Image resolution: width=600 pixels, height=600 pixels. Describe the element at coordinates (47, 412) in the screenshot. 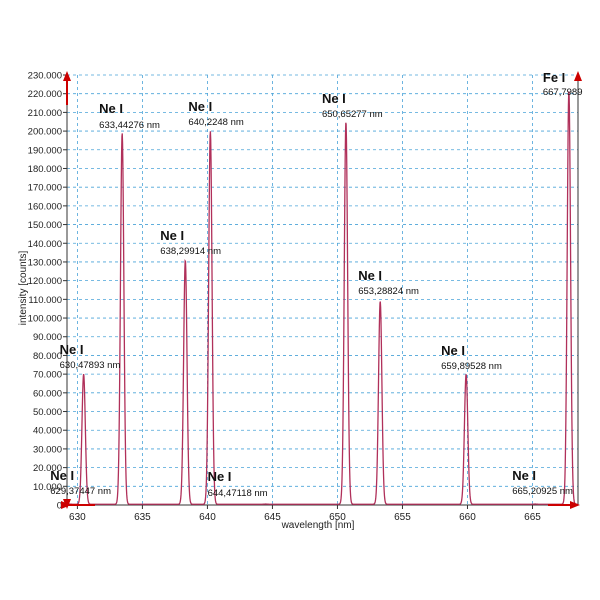

I see `y-tick-label: 50.000` at that location.